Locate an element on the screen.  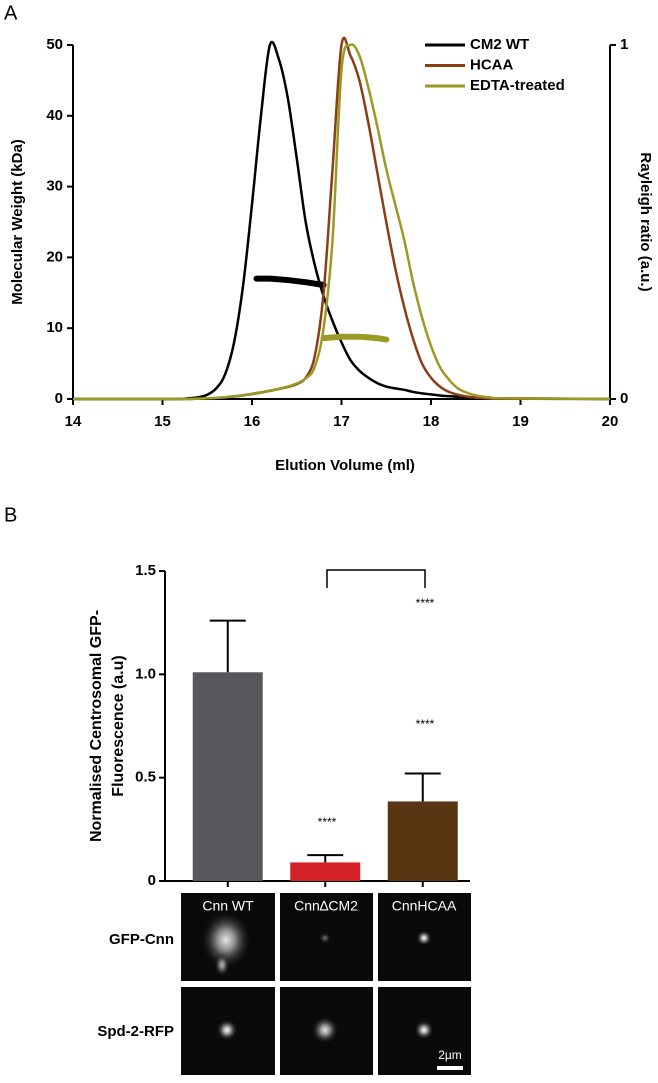
x-tick-label: 20 is located at coordinates (610, 421).